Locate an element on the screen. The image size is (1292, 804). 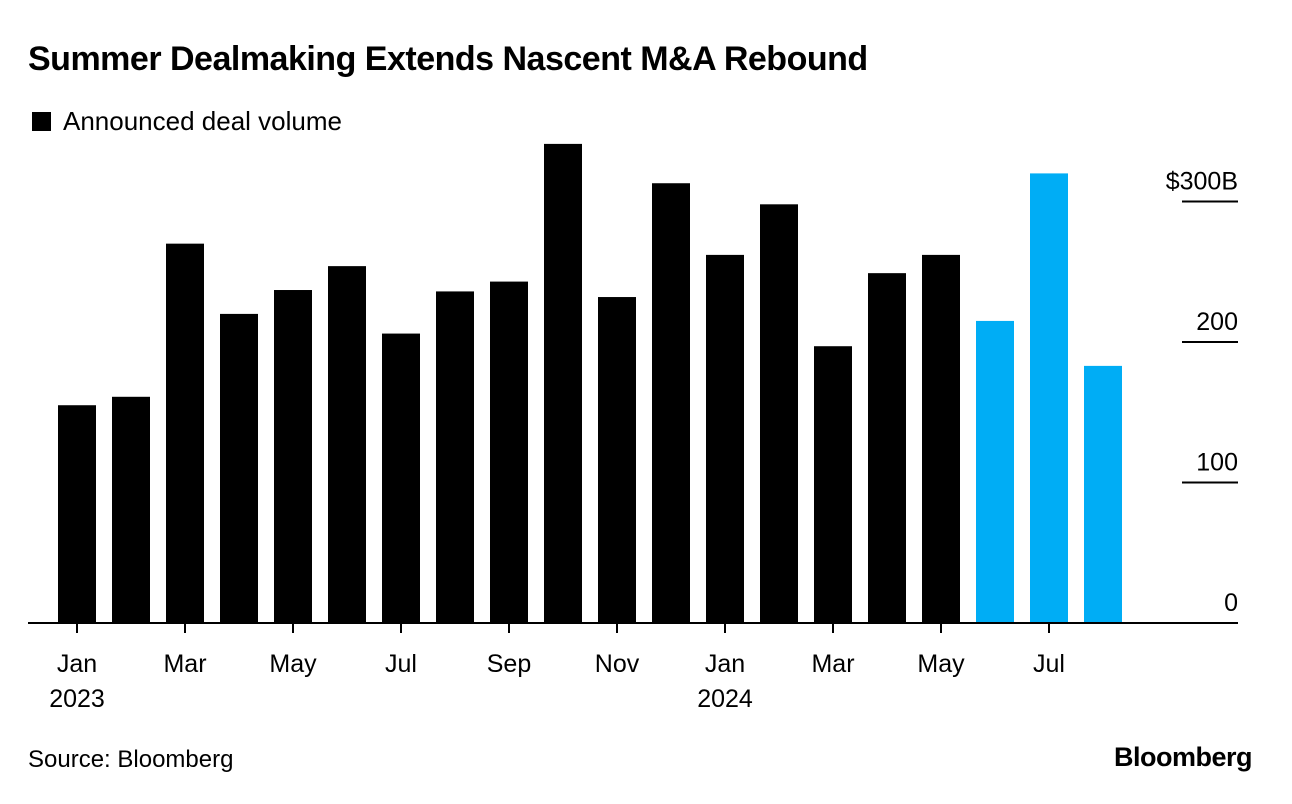
bar-nov-2023 is located at coordinates (617, 460).